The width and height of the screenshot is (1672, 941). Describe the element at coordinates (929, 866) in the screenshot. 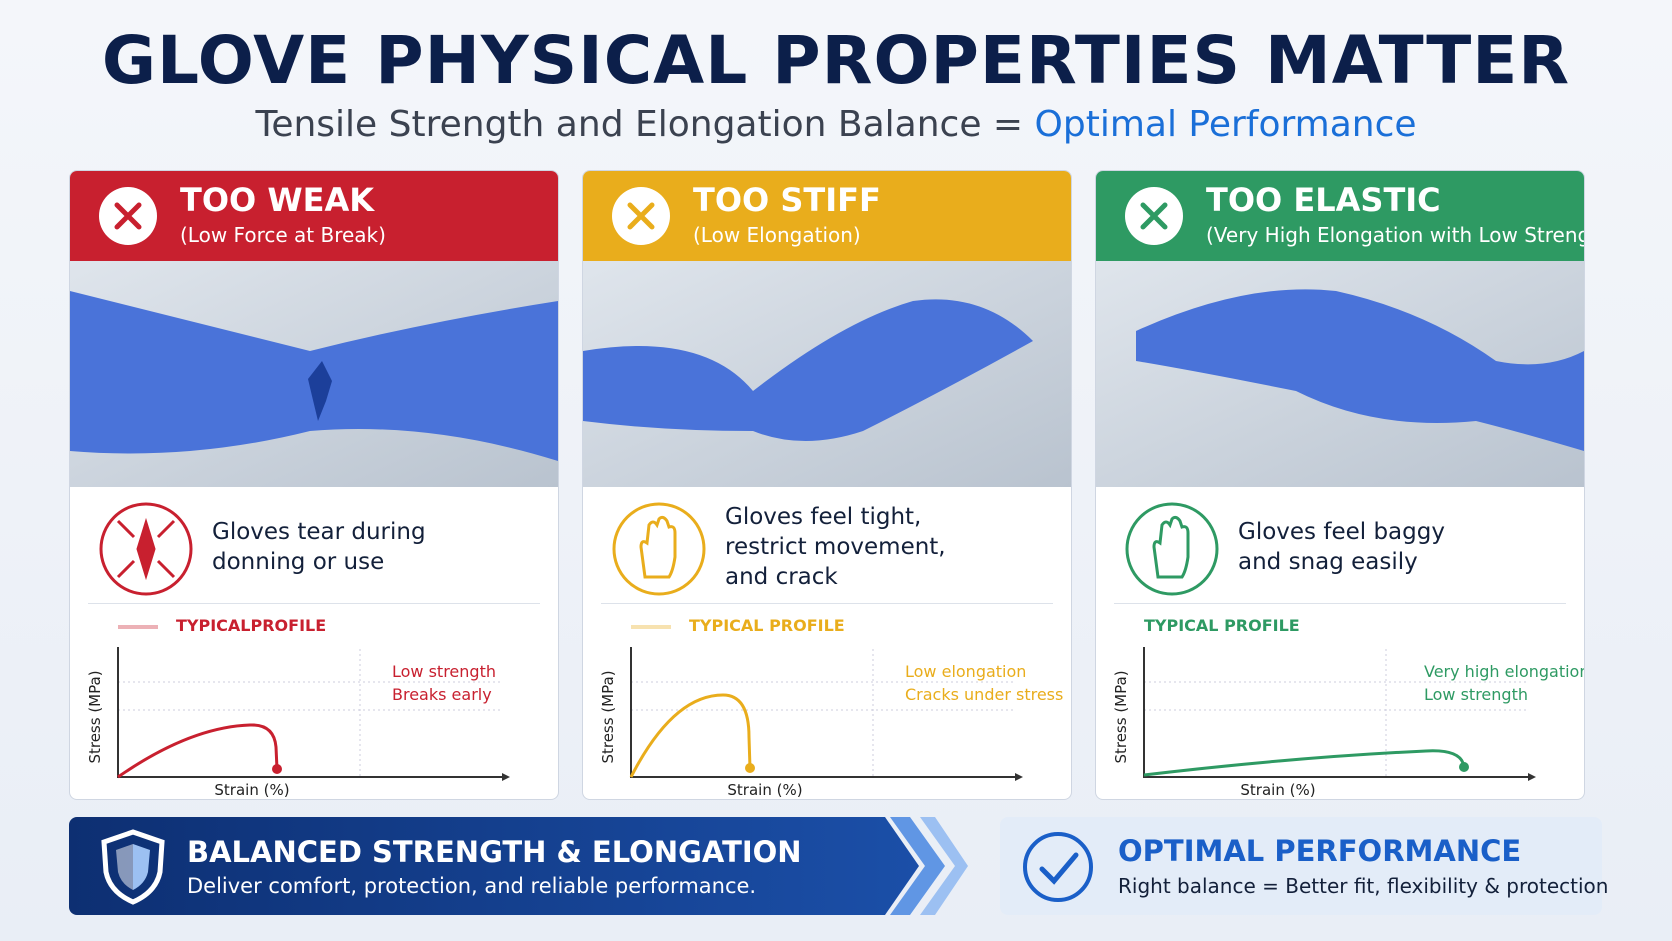

I see `chevrons` at that location.